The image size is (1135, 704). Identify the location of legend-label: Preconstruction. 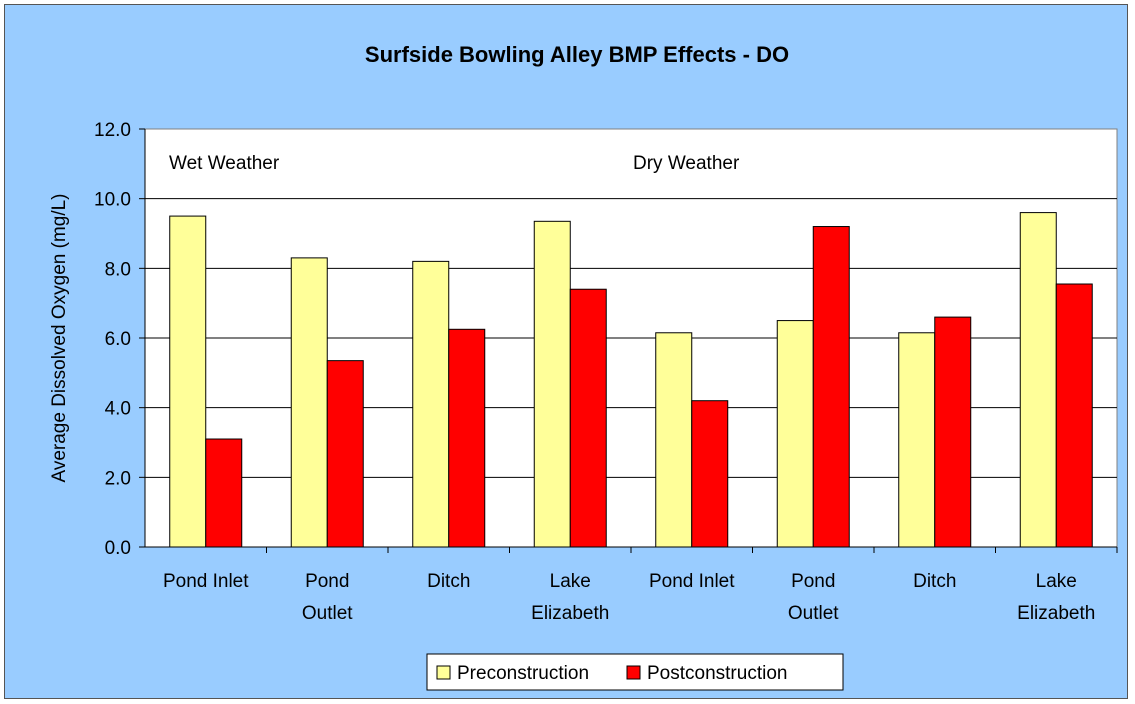
(523, 673).